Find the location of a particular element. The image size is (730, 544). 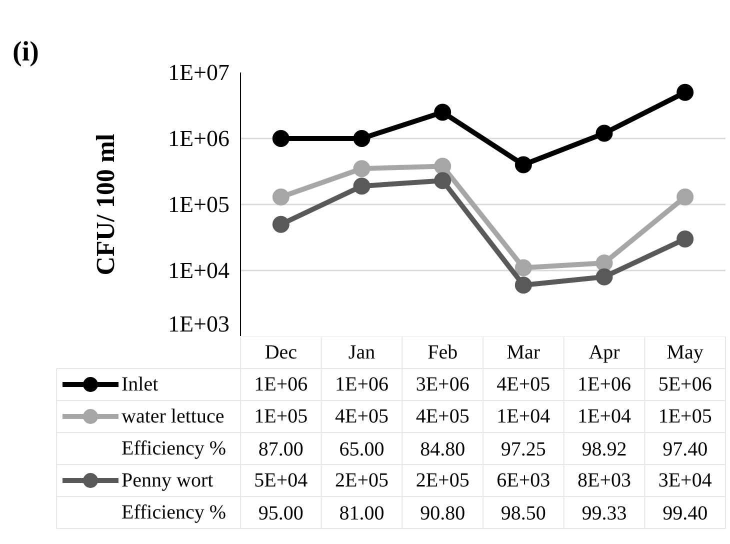

x-tick-label: Apr is located at coordinates (604, 353).